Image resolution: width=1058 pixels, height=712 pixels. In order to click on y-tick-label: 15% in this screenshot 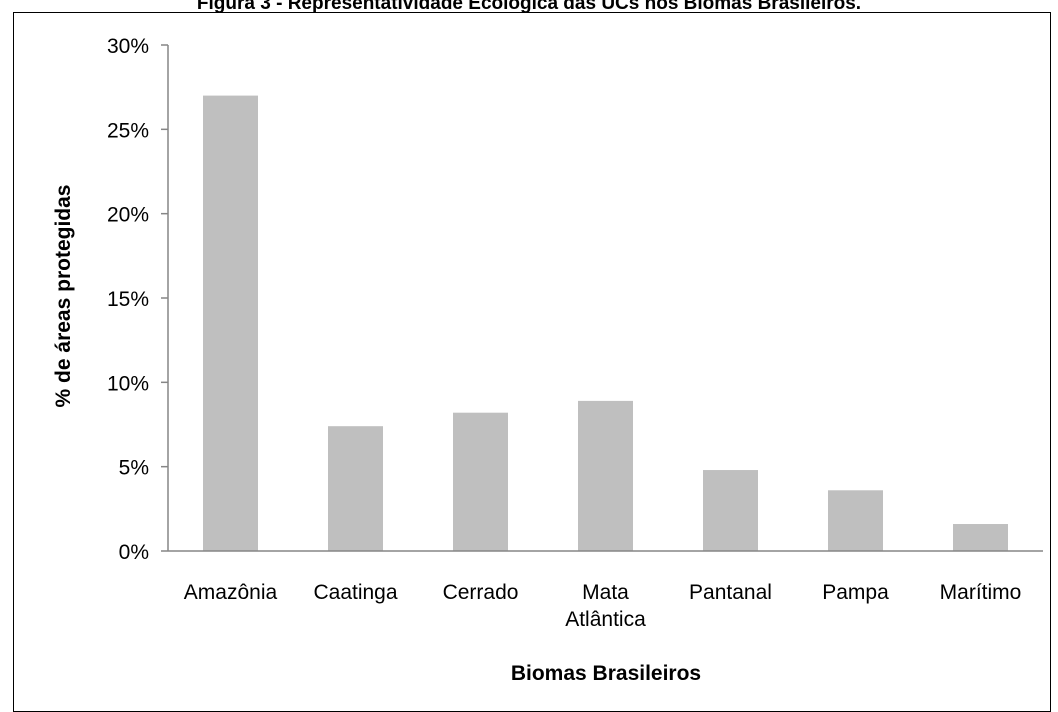, I will do `click(128, 299)`.